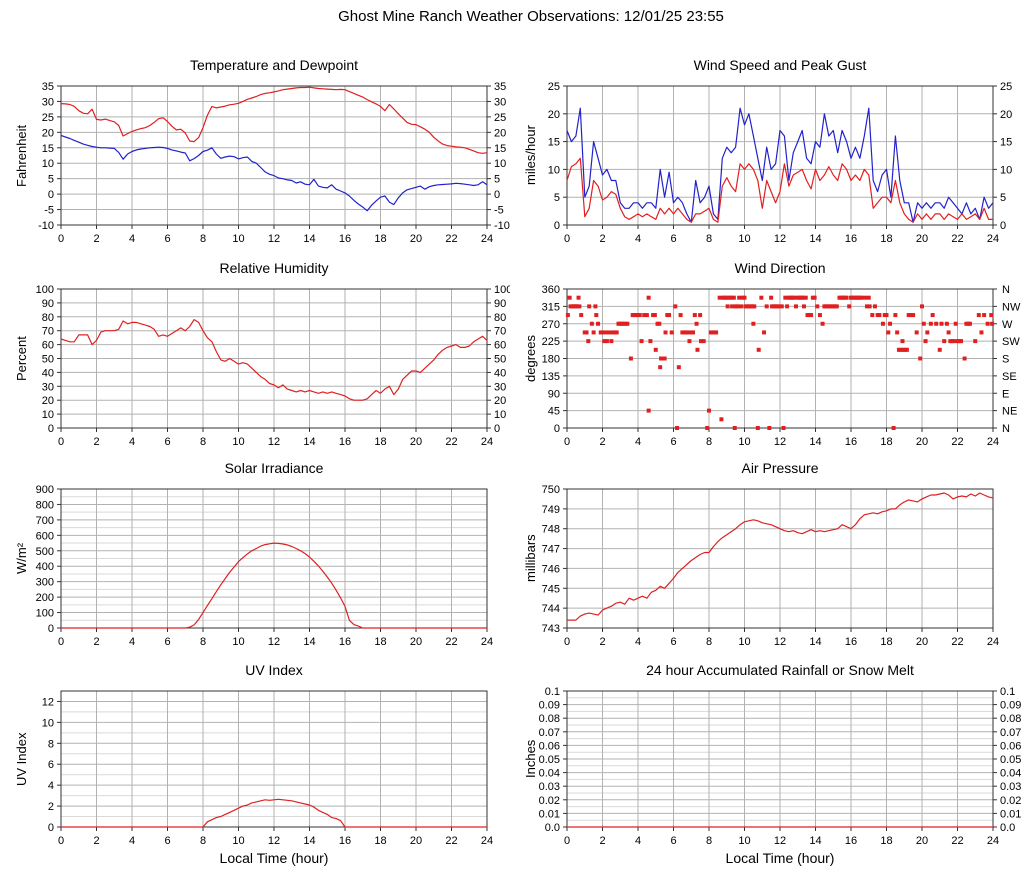  I want to click on y-axis-label: Percent, so click(21, 358).